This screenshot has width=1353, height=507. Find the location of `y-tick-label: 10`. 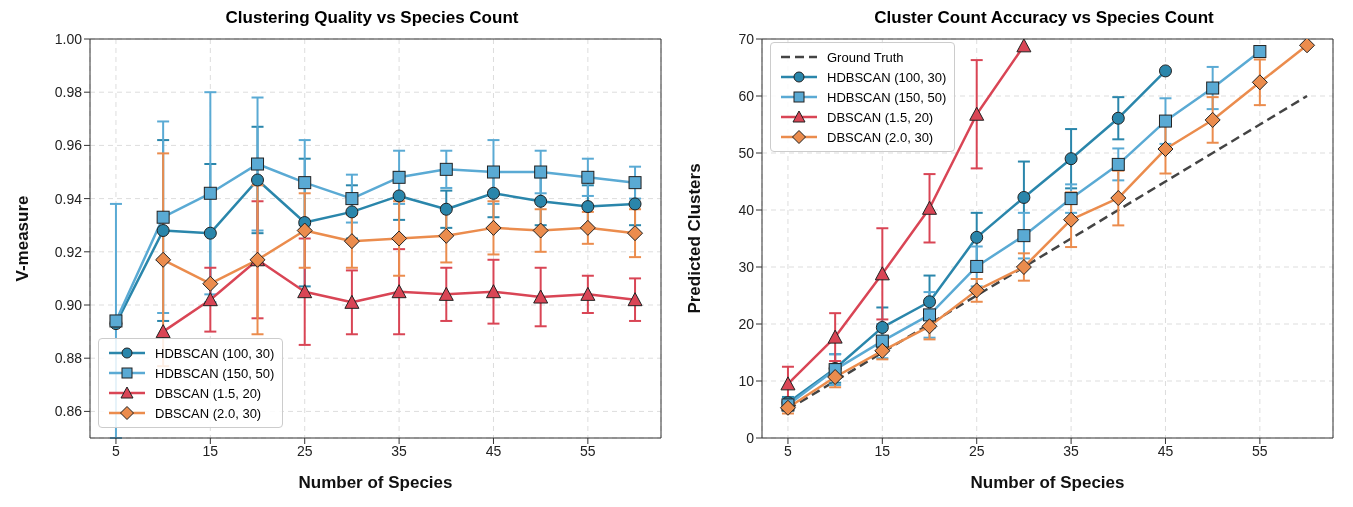

y-tick-label: 10 is located at coordinates (746, 380).